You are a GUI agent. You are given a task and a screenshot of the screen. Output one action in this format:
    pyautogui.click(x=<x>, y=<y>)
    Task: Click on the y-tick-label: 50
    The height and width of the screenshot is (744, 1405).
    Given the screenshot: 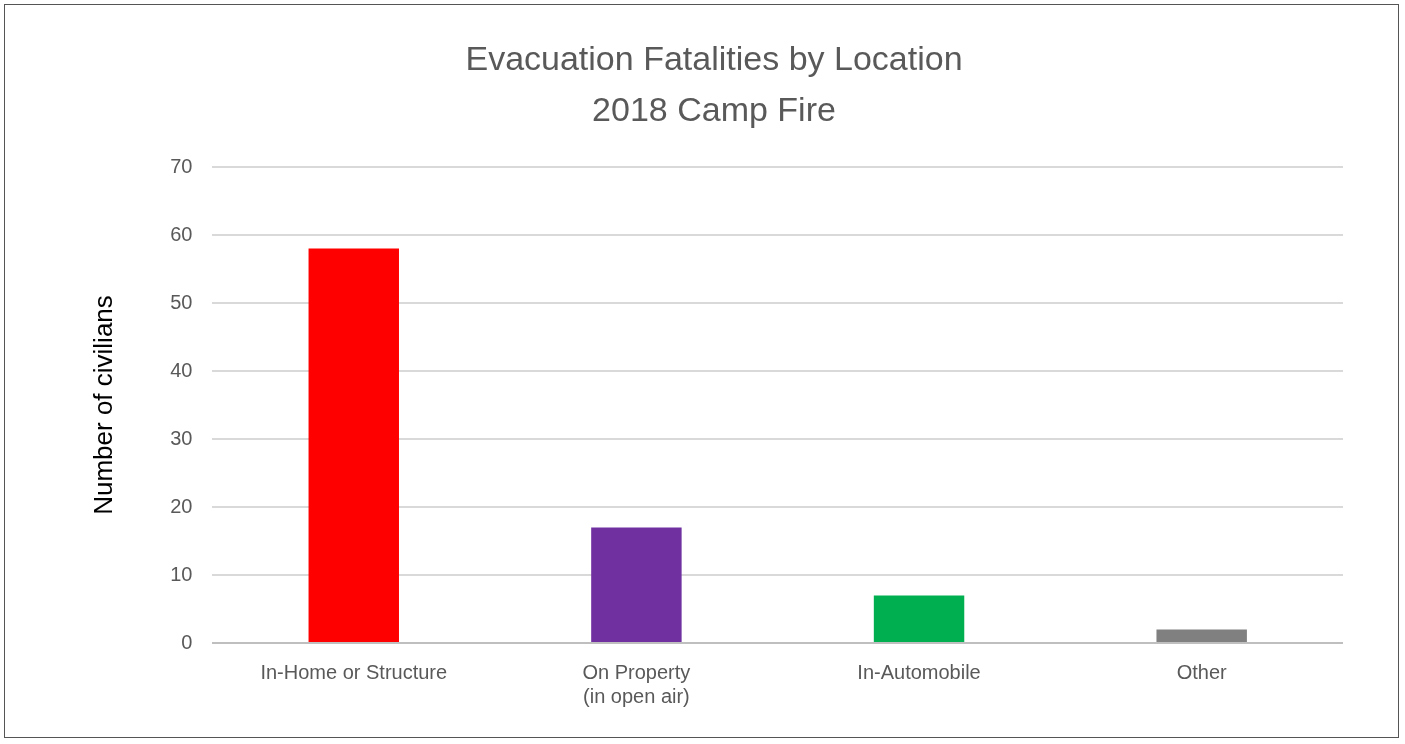 What is the action you would take?
    pyautogui.click(x=181, y=301)
    